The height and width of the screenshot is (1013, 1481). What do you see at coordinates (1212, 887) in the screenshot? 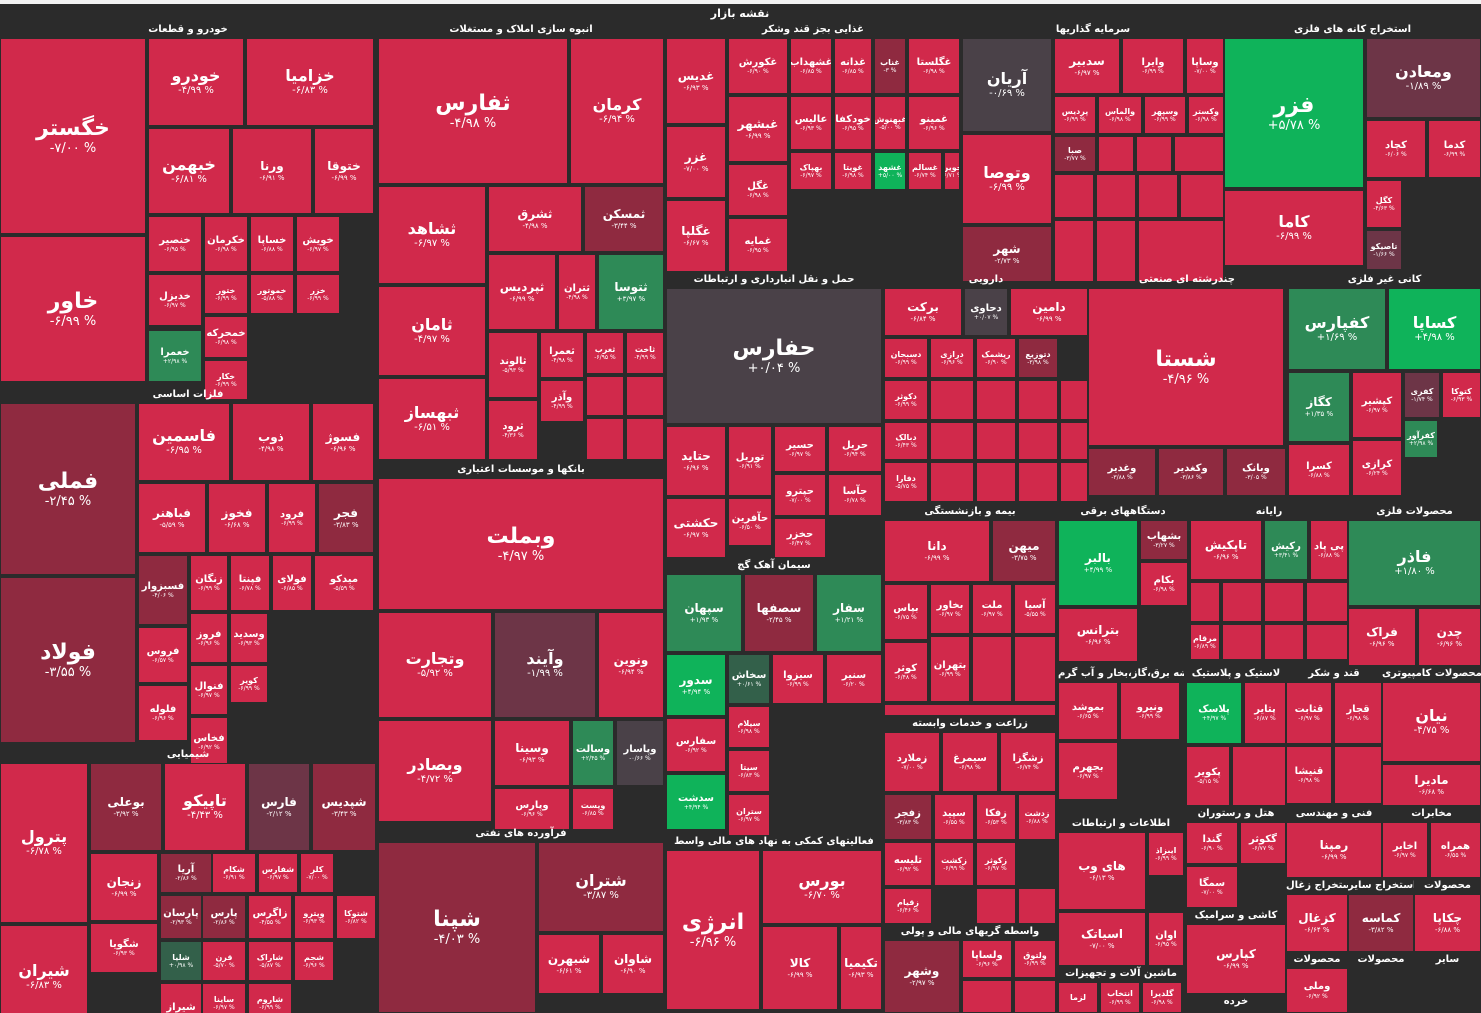
I see `symbol-tile: سمگا -۷/۰۰ %` at bounding box center [1212, 887].